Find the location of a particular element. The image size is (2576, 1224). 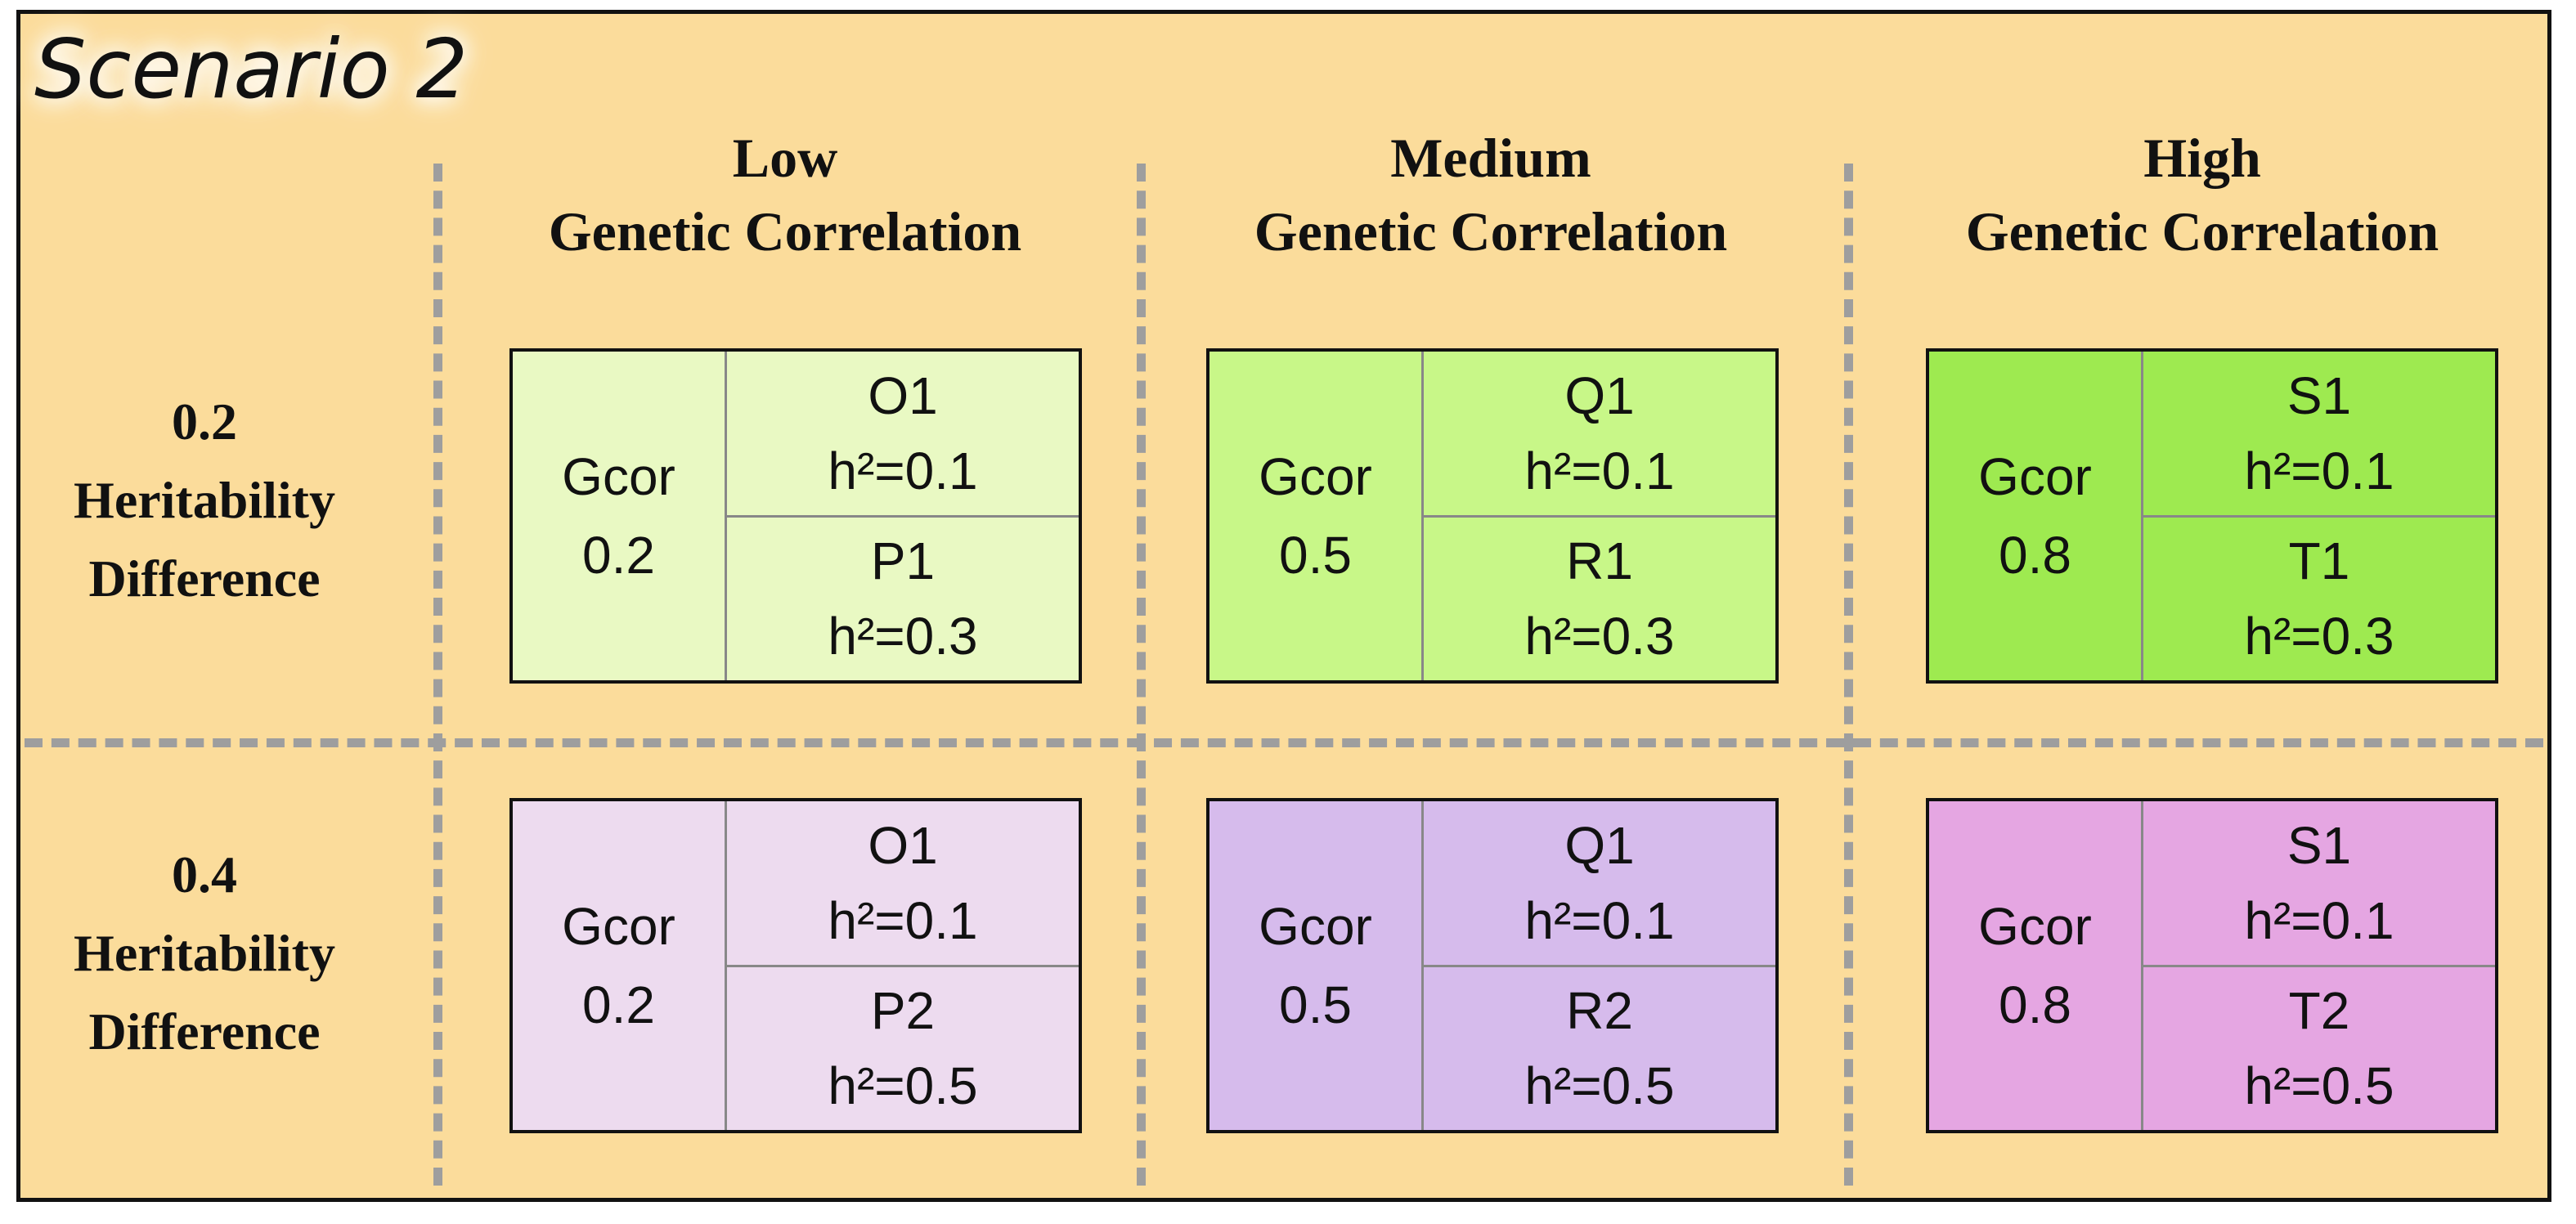

scenario-box-high-0-2: Gcor 0.8 S1 h²=0.1 T1 h²=0.3 is located at coordinates (2212, 516).